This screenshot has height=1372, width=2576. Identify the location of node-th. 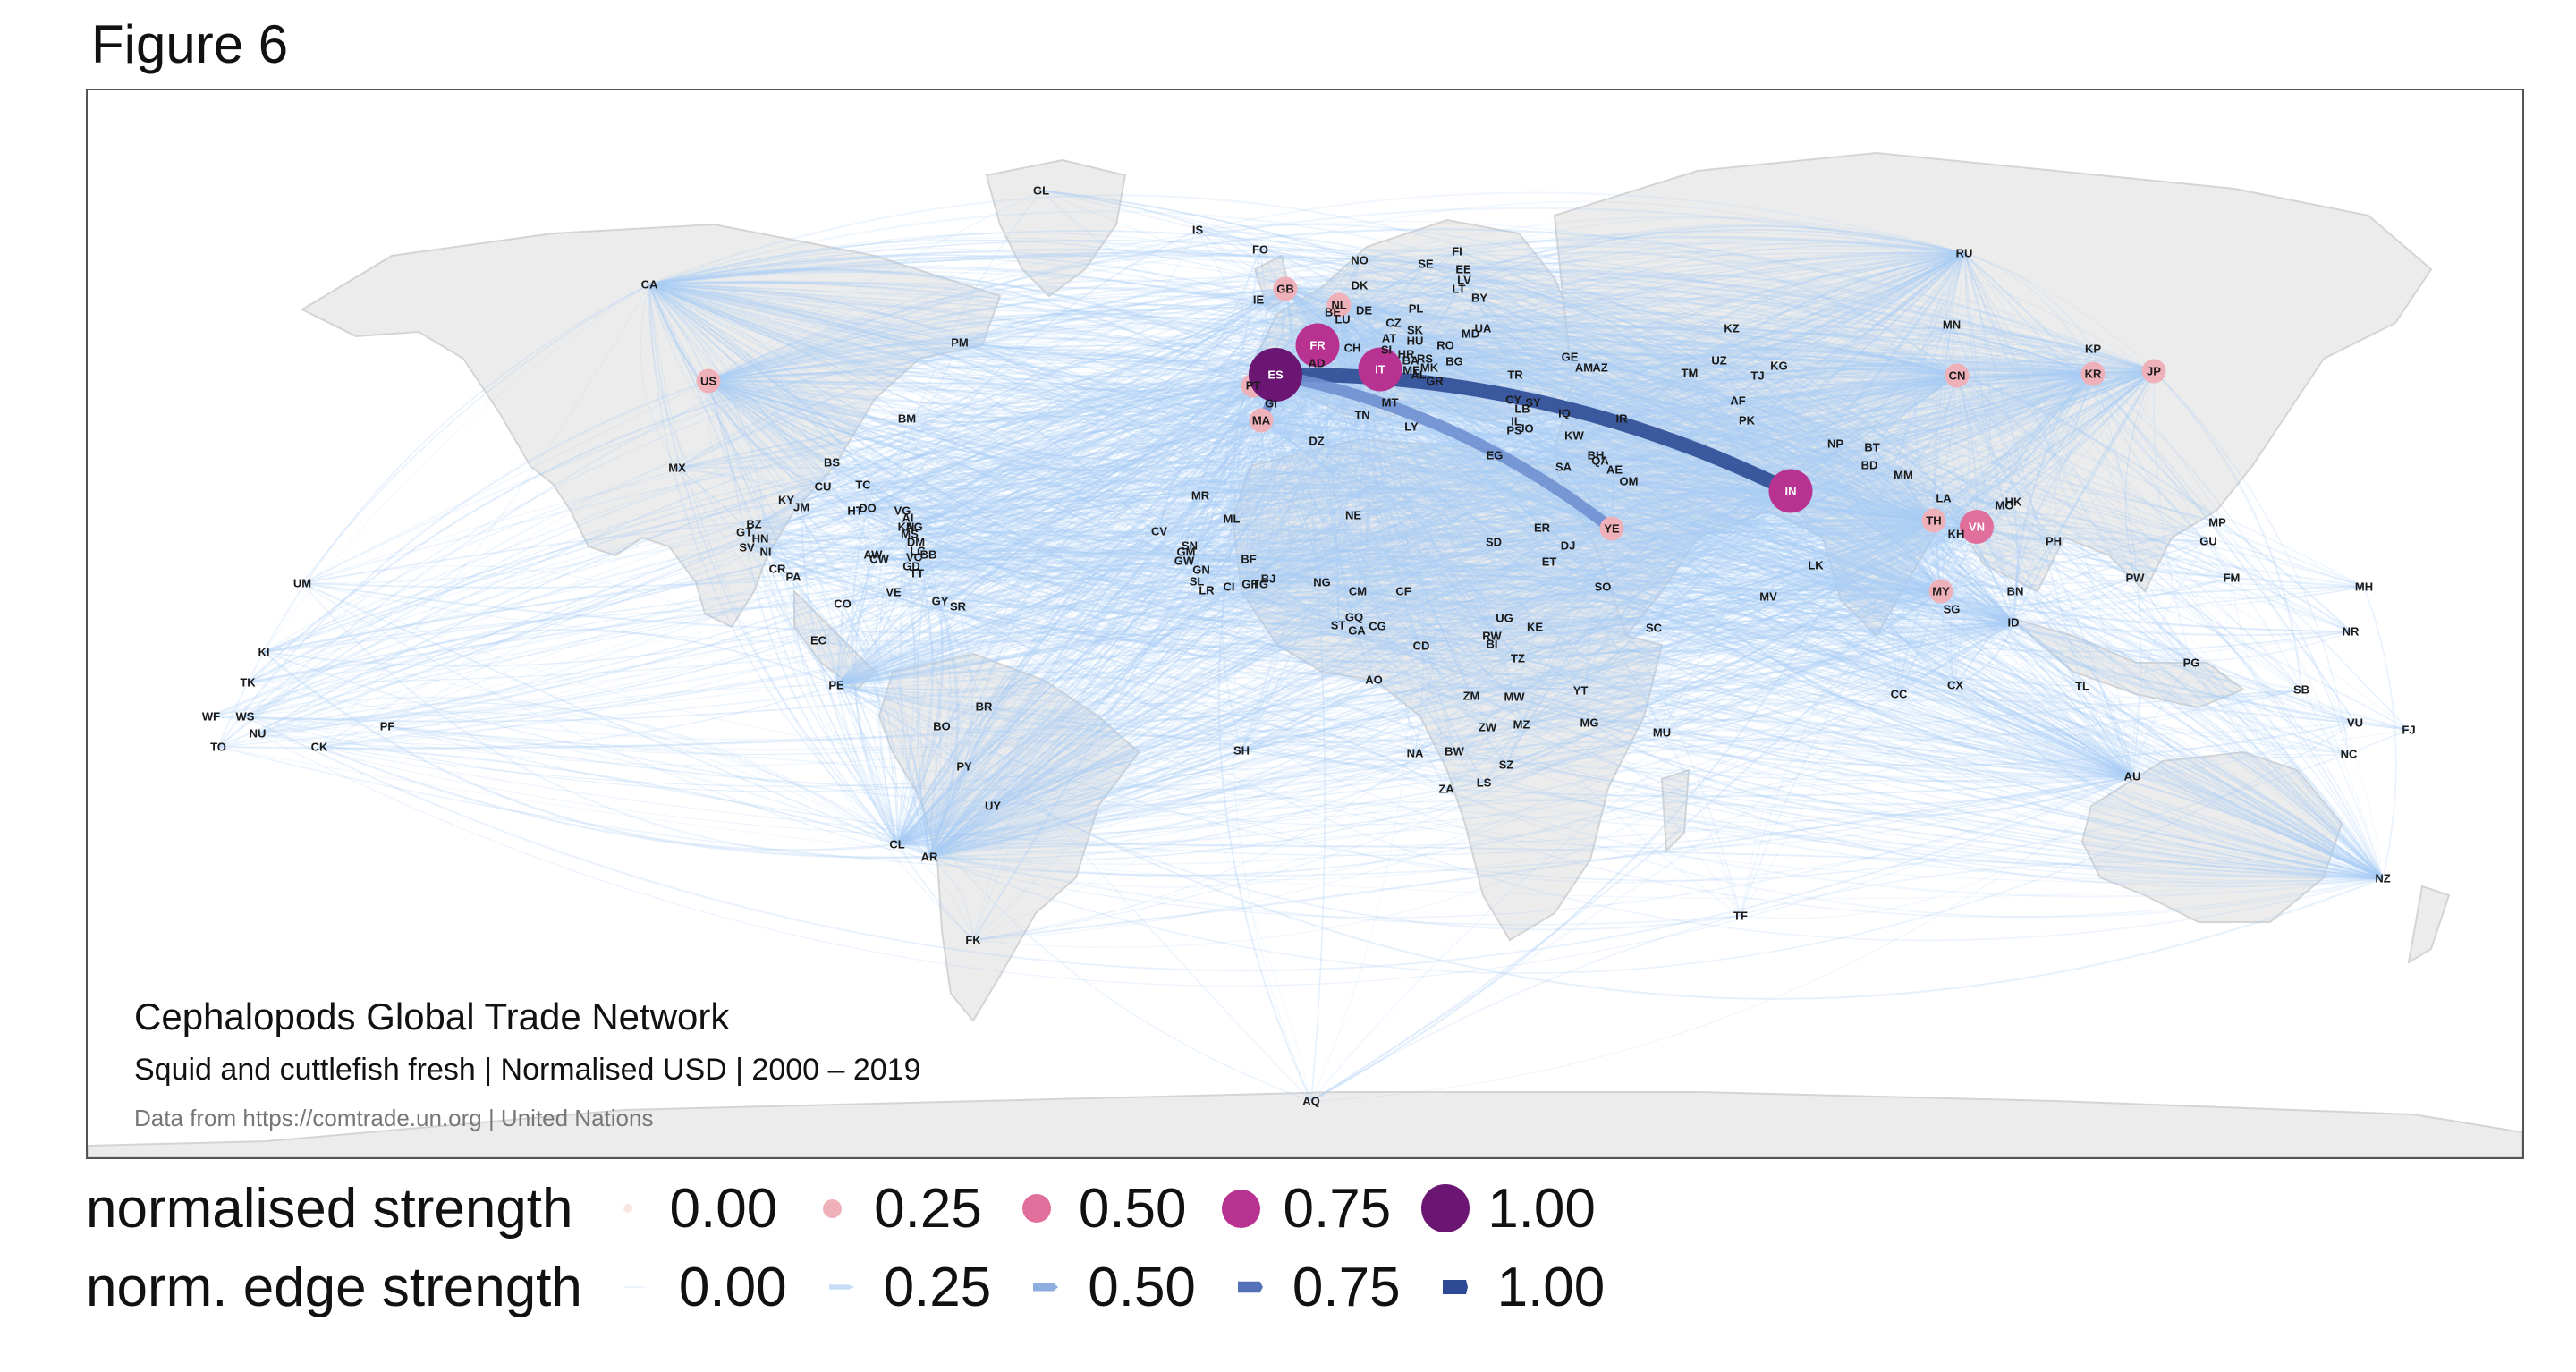
(1933, 520).